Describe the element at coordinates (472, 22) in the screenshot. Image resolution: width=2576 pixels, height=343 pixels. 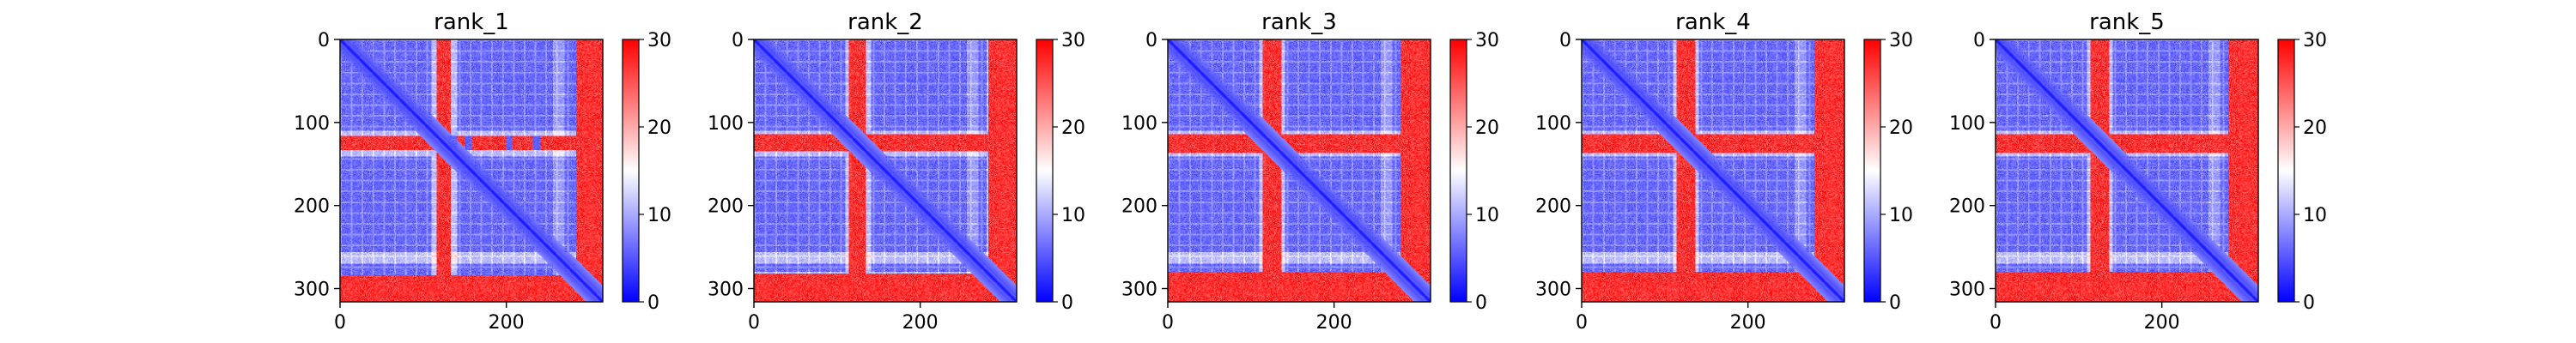
I see `panel-title: rank_1` at that location.